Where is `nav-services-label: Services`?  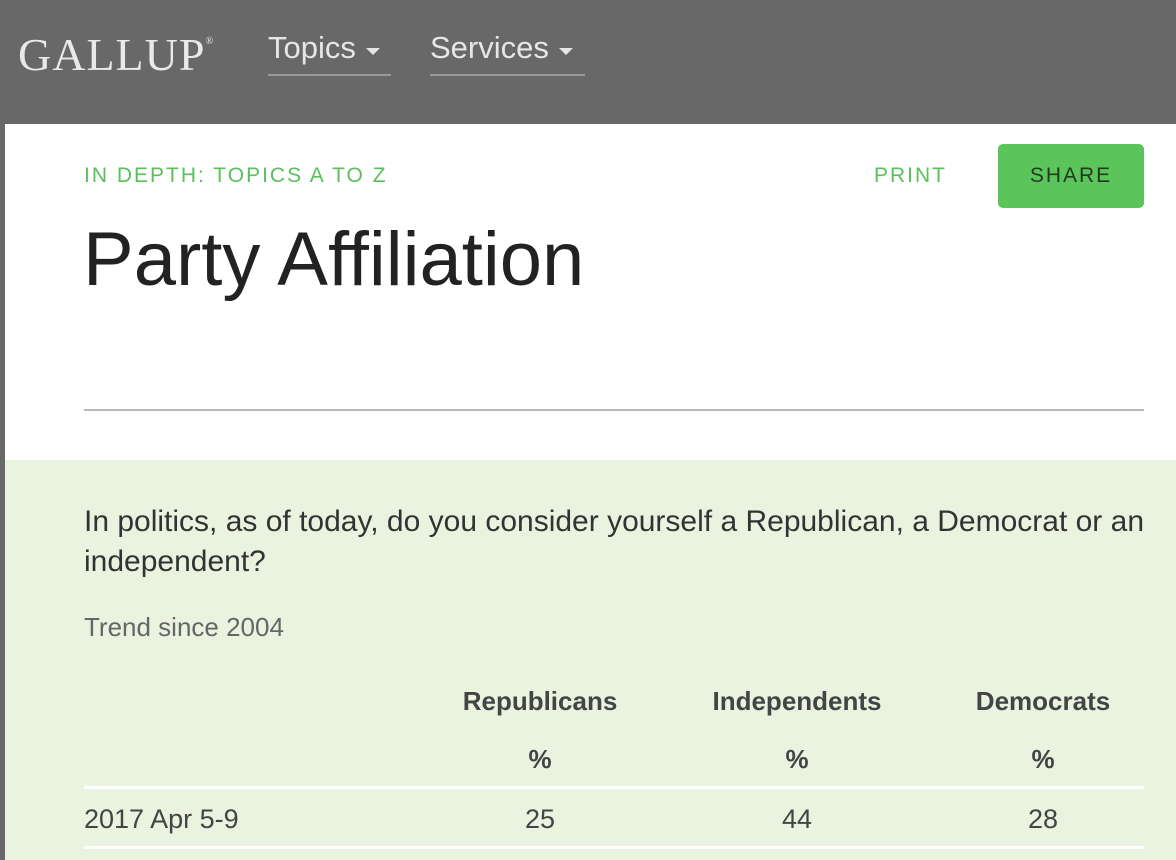
nav-services-label: Services is located at coordinates (489, 47).